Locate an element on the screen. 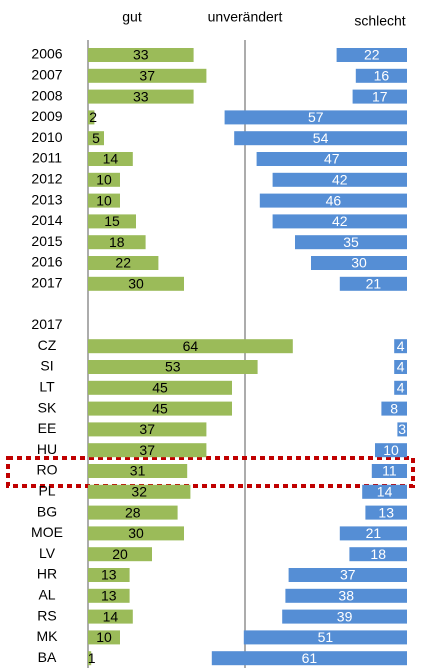 The image size is (427, 668). value-label: 53 is located at coordinates (173, 367).